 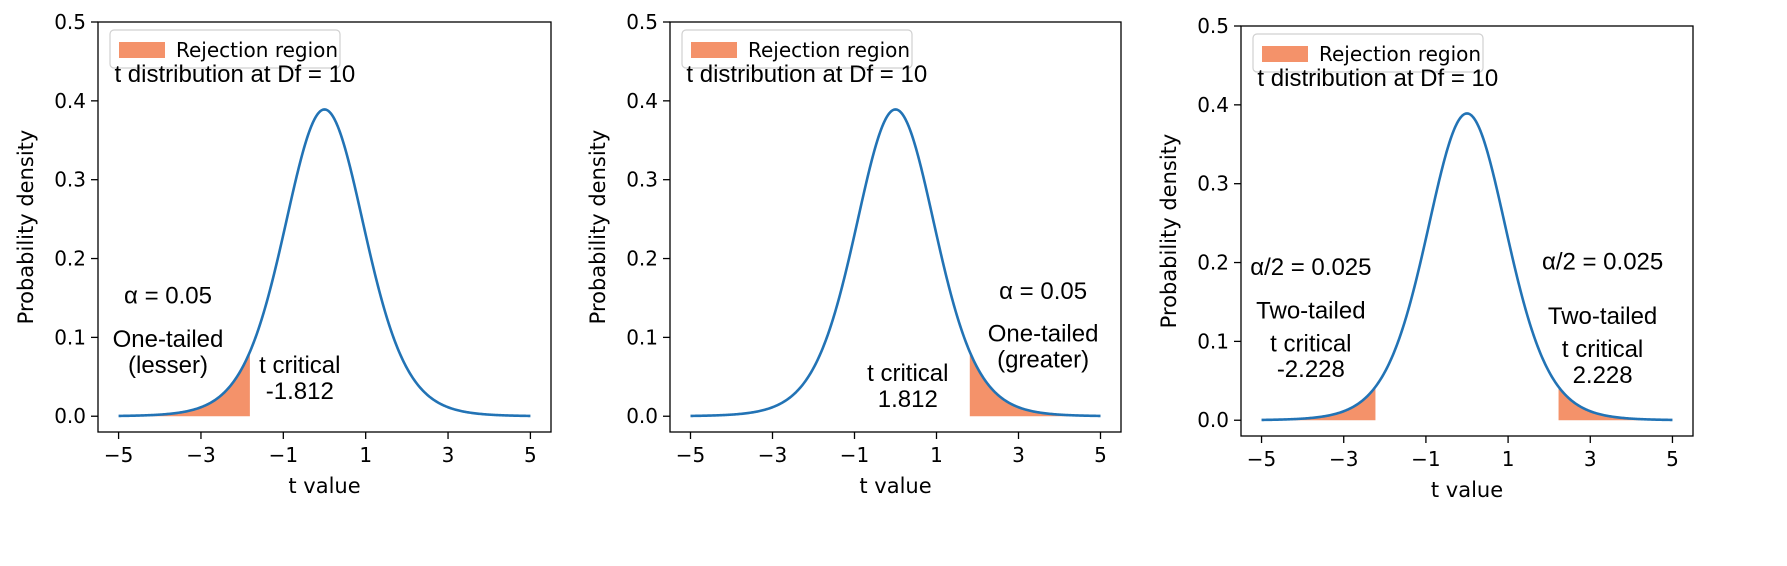 I want to click on annotation-text: 1.812, so click(x=908, y=399).